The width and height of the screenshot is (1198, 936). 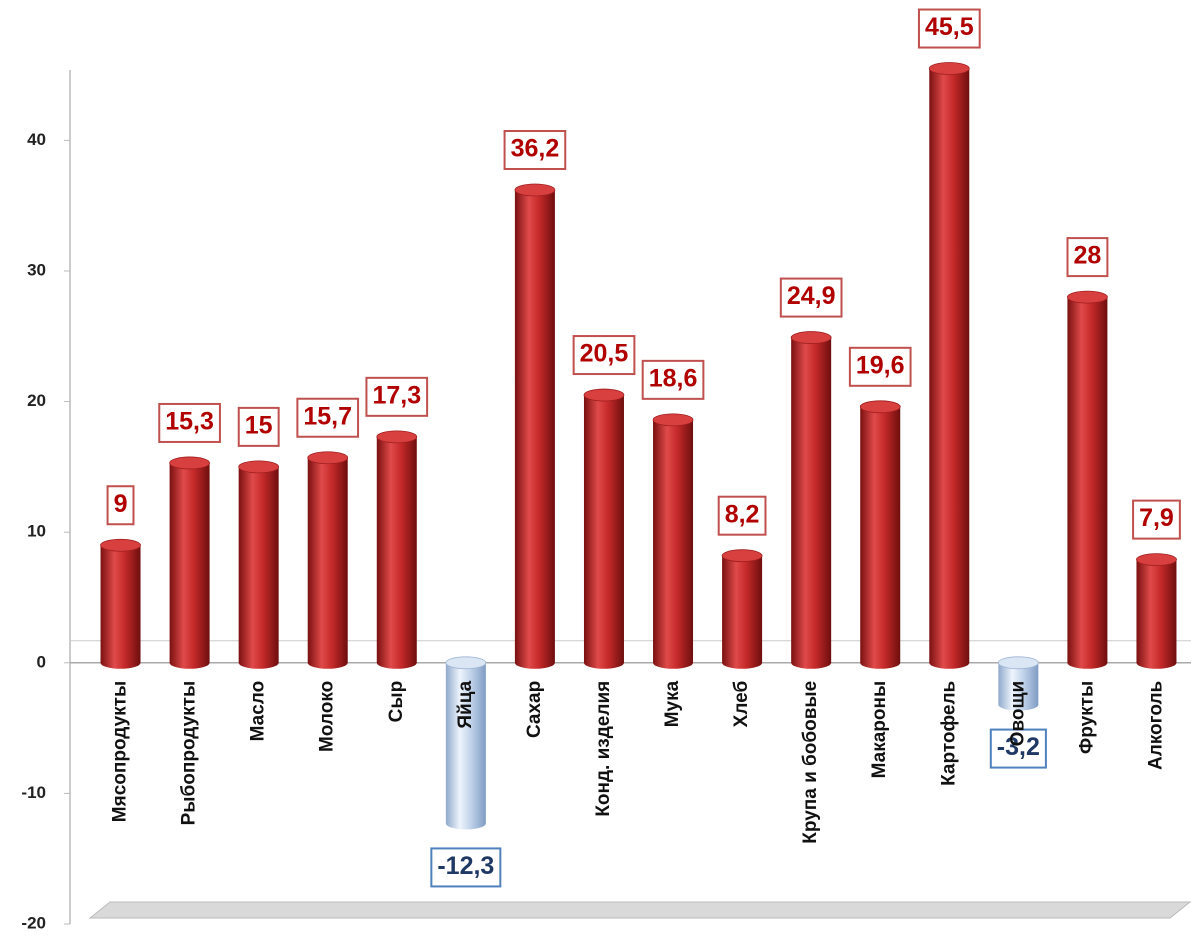 What do you see at coordinates (120, 751) in the screenshot?
I see `x-tick-label: Мясопродукты` at bounding box center [120, 751].